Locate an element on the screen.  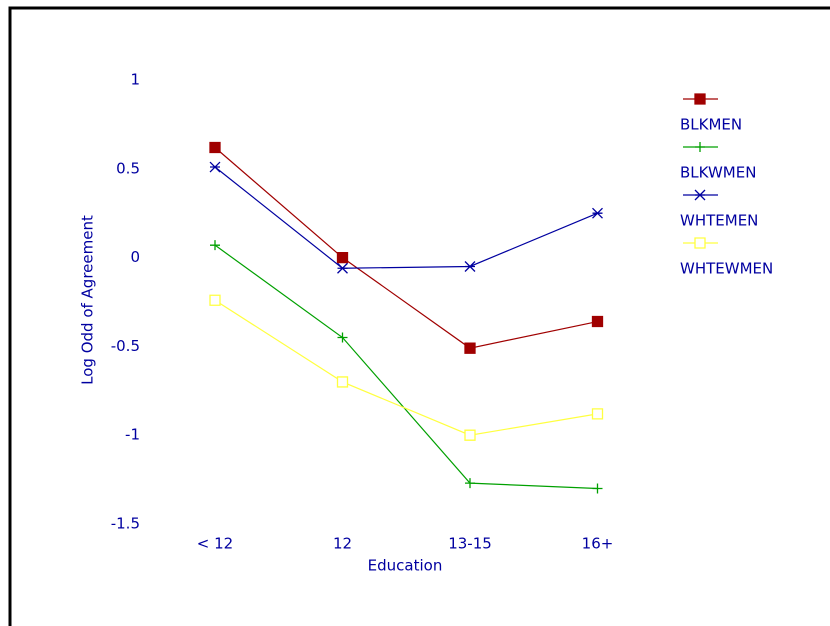
y-tick-label: 1 is located at coordinates (135, 80).